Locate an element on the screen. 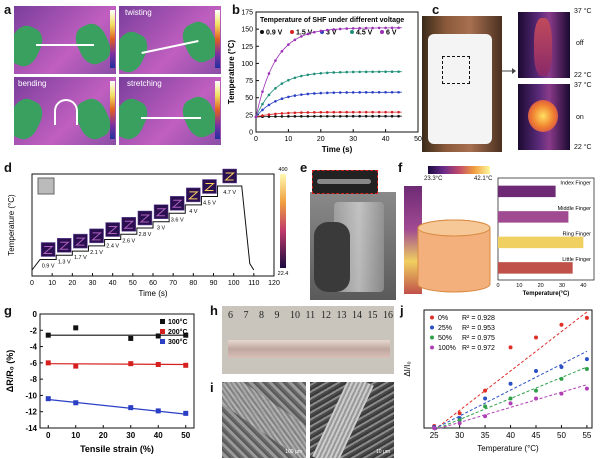 Image resolution: width=600 pixels, height=459 pixels. ruler-number: 14 is located at coordinates (357, 315).